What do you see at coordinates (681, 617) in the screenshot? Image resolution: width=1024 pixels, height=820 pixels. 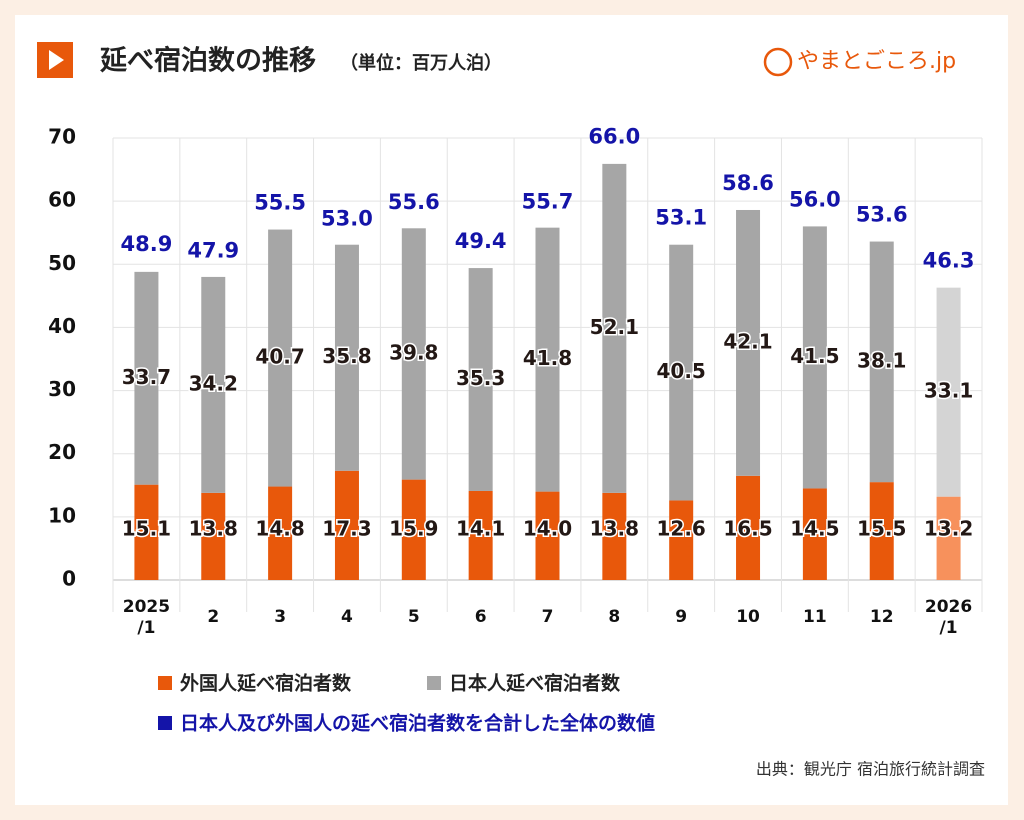 I see `x-tick-label: 9` at bounding box center [681, 617].